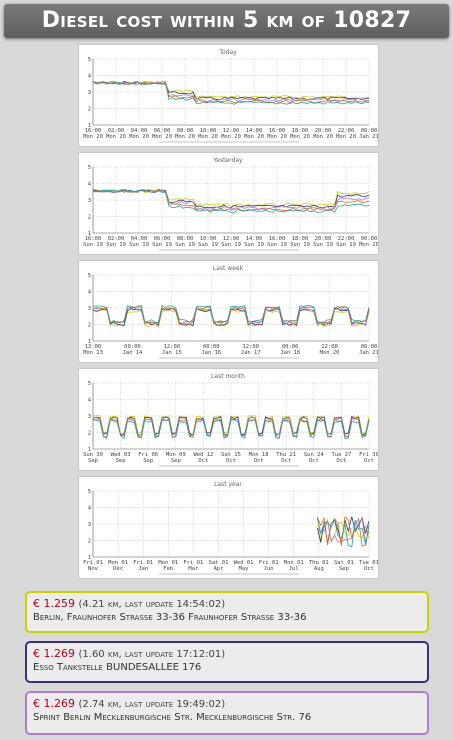  What do you see at coordinates (319, 563) in the screenshot?
I see `x-tick-label: Thu 01` at bounding box center [319, 563].